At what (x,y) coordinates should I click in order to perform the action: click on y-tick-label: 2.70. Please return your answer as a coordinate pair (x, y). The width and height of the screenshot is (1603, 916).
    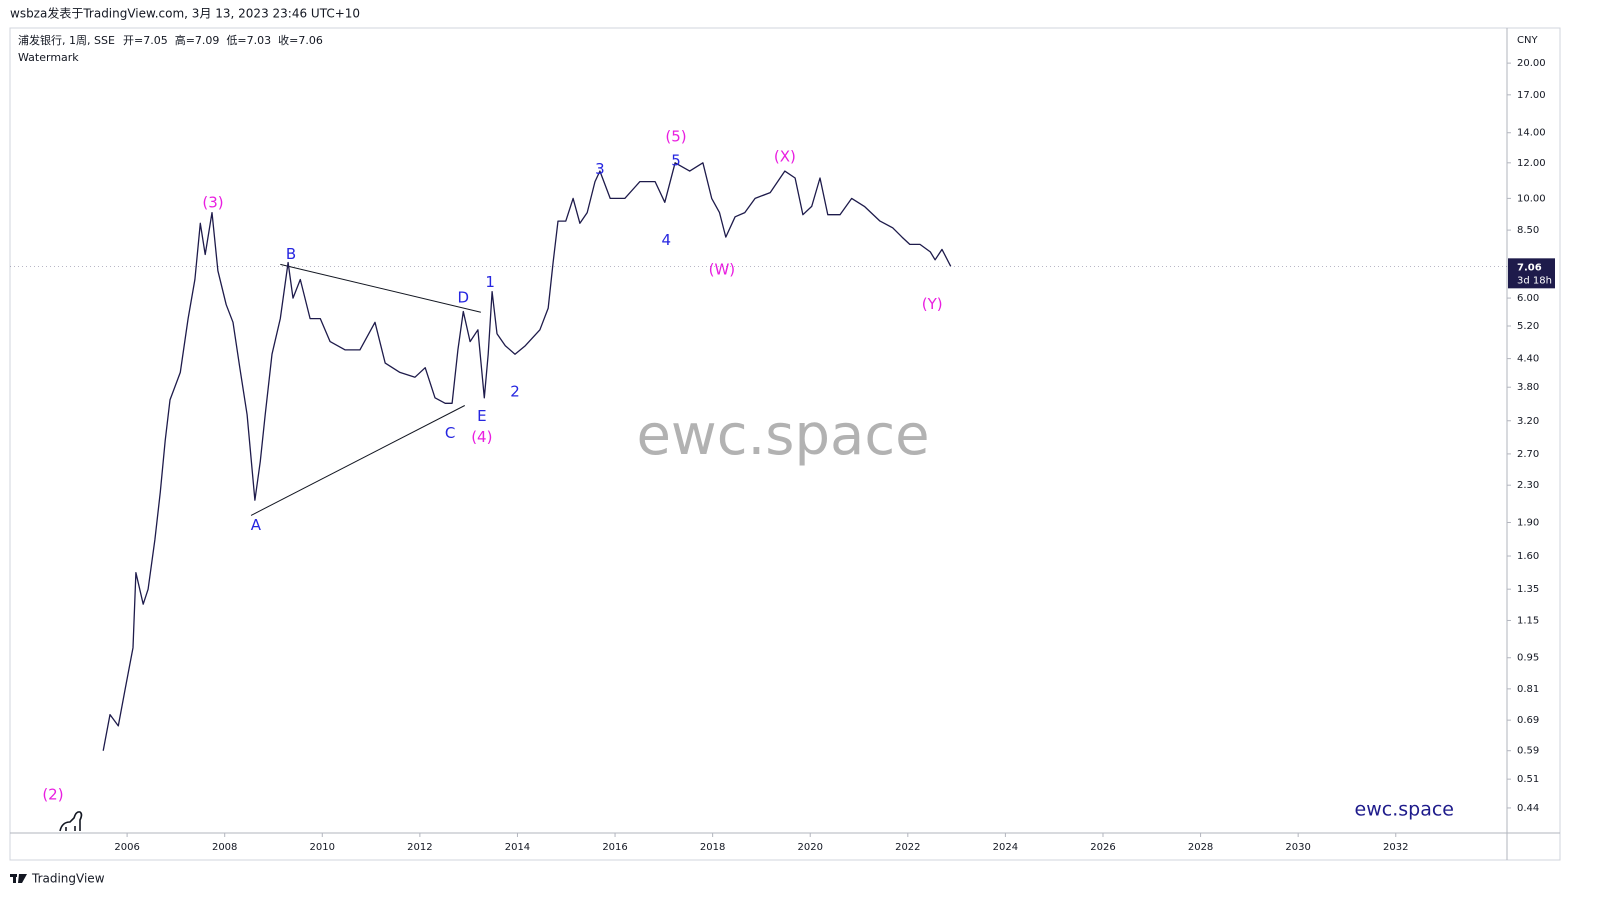
    Looking at the image, I should click on (1528, 454).